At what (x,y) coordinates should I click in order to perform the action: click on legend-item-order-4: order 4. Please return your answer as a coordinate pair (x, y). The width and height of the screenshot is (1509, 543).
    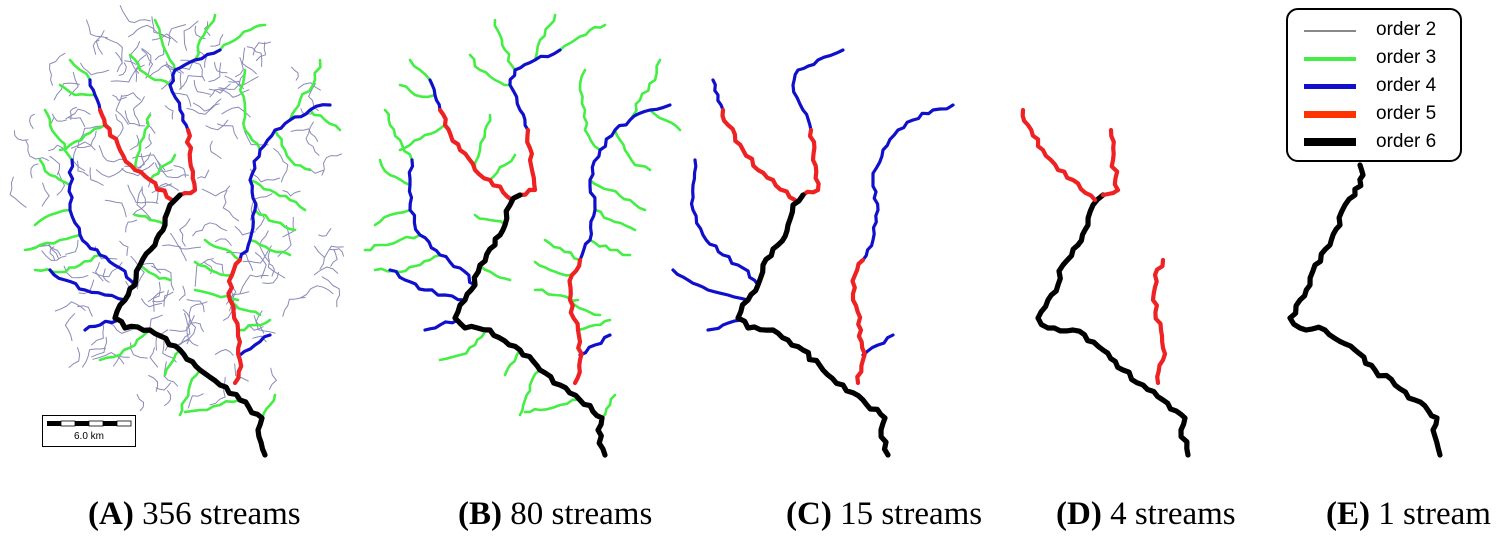
    Looking at the image, I should click on (1378, 86).